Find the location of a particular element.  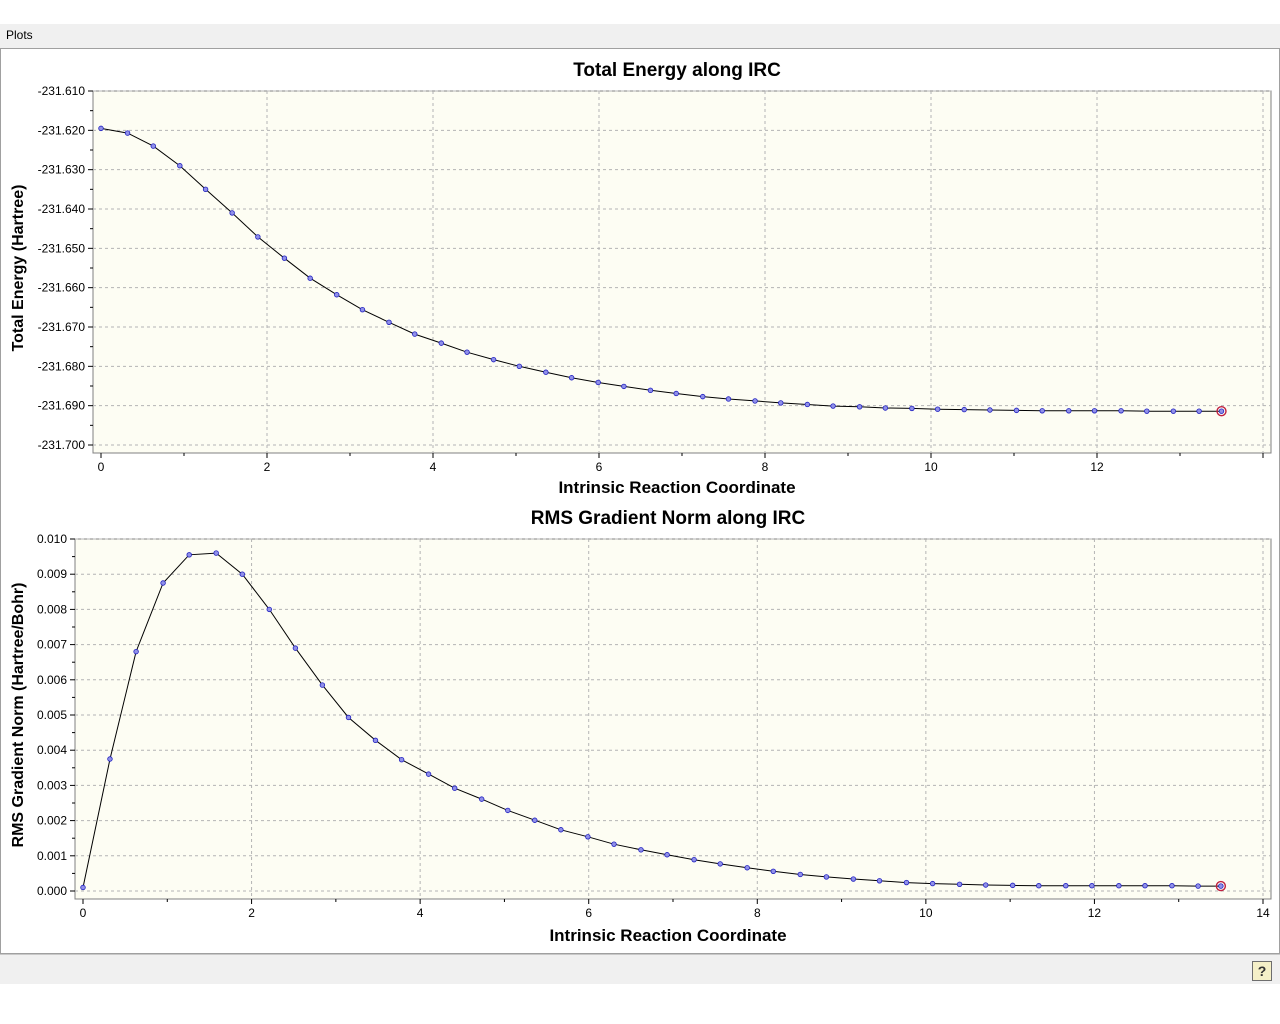

y-tick-label: 0.006 is located at coordinates (52, 680).